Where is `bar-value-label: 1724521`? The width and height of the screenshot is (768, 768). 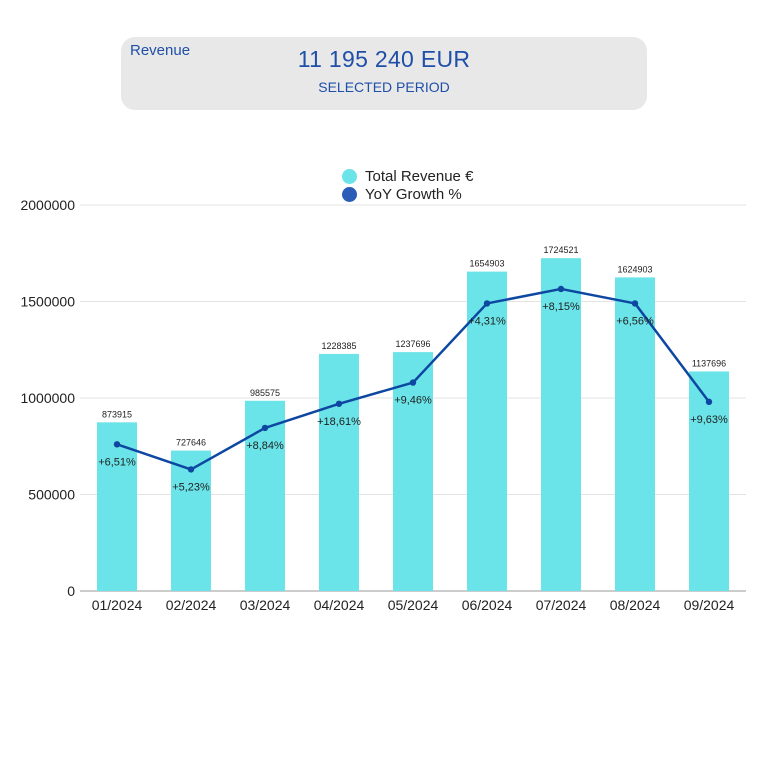
bar-value-label: 1724521 is located at coordinates (560, 250).